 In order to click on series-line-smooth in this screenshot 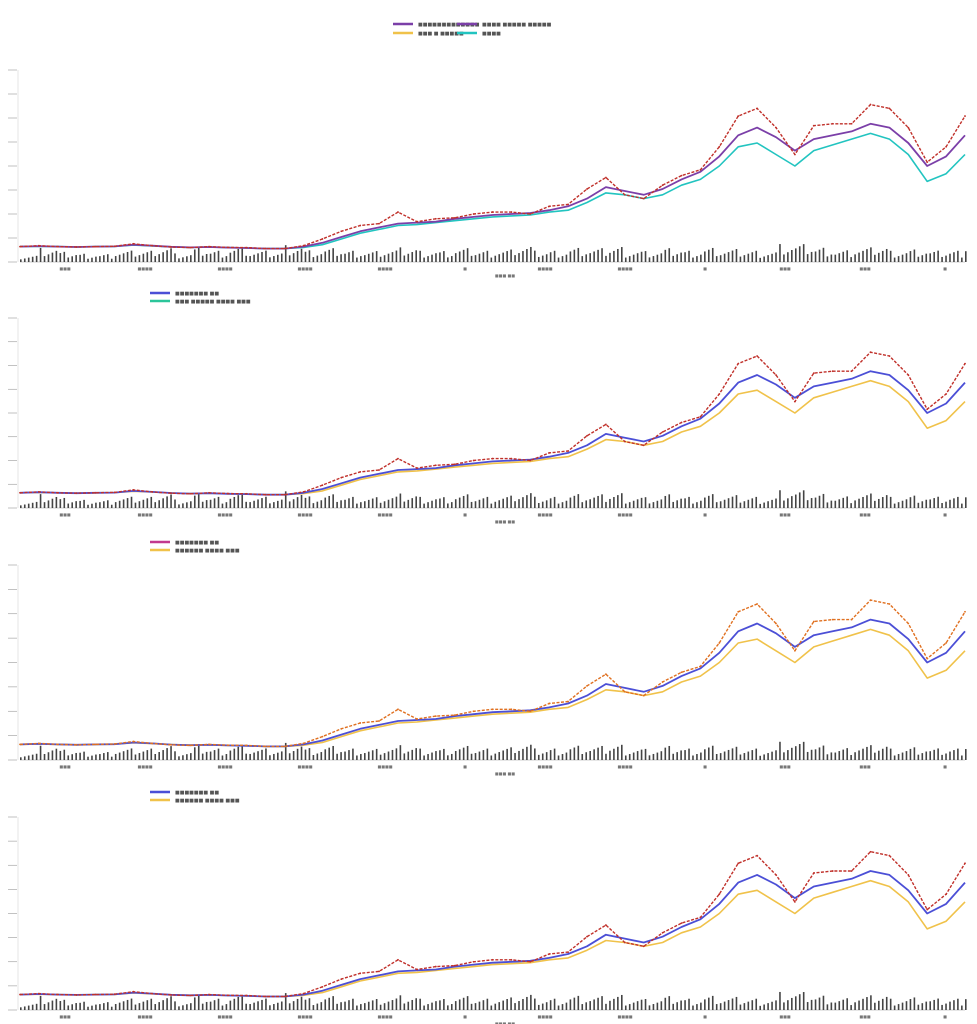, I will do `click(492, 186)`.